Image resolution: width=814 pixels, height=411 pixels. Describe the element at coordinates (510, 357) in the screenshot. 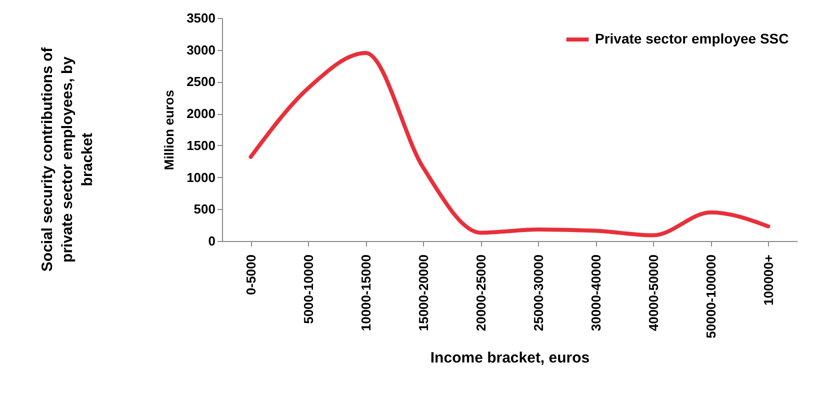

I see `x-axis-title: Income bracket, euros` at that location.